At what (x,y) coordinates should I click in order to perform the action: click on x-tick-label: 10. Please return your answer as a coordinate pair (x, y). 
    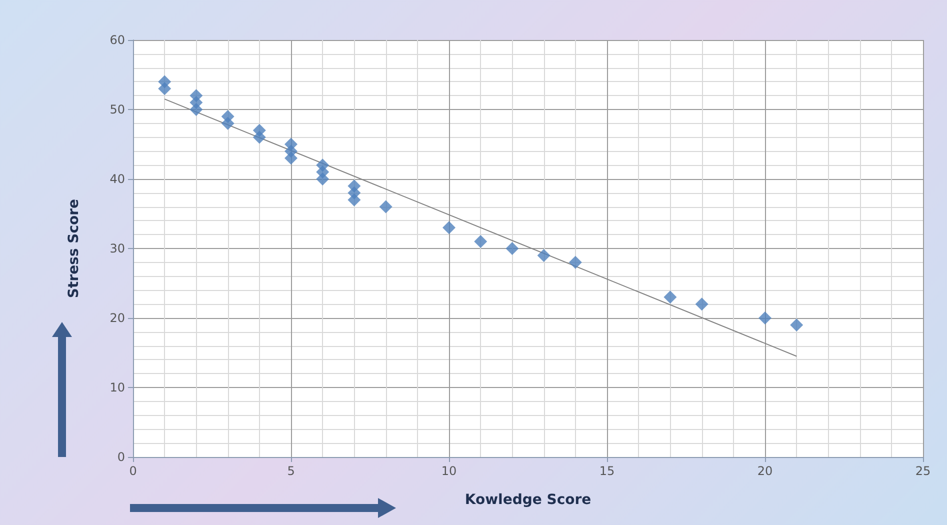
    Looking at the image, I should click on (449, 471).